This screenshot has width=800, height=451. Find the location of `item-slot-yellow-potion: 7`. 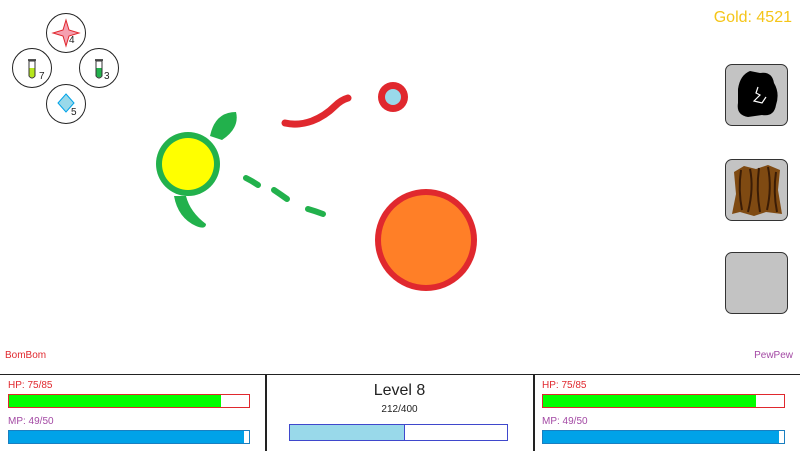

item-slot-yellow-potion: 7 is located at coordinates (32, 68).